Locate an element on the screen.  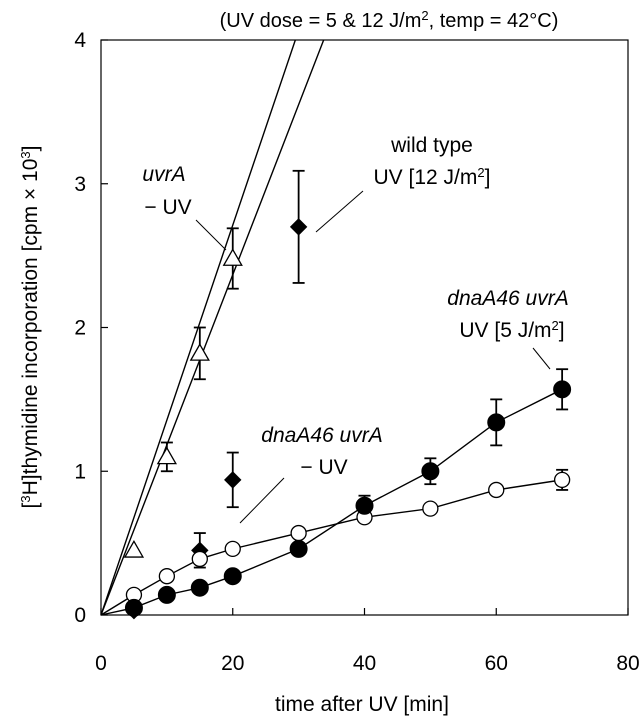
x-tick-label: 60 is located at coordinates (496, 663).